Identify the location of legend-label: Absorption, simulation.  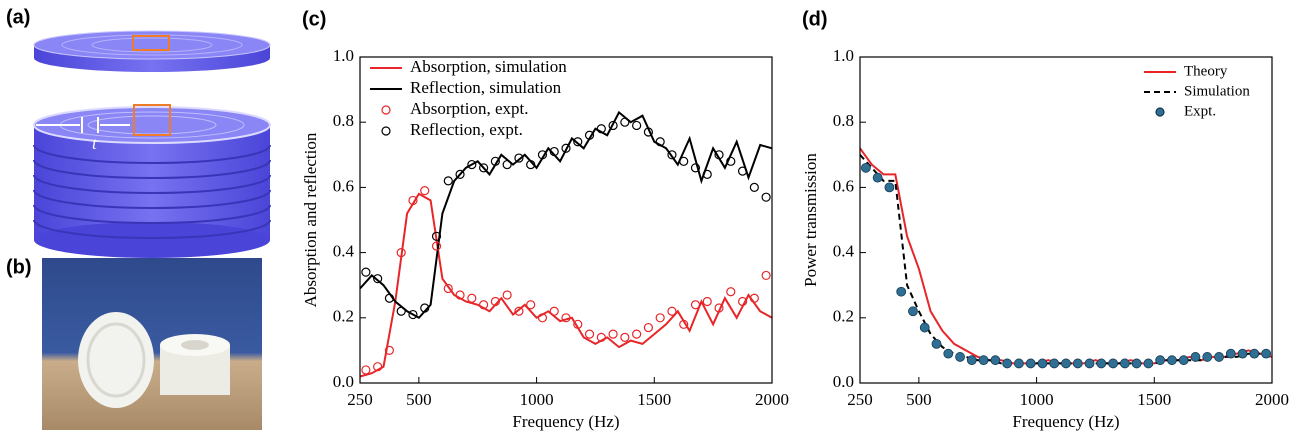
(488, 66).